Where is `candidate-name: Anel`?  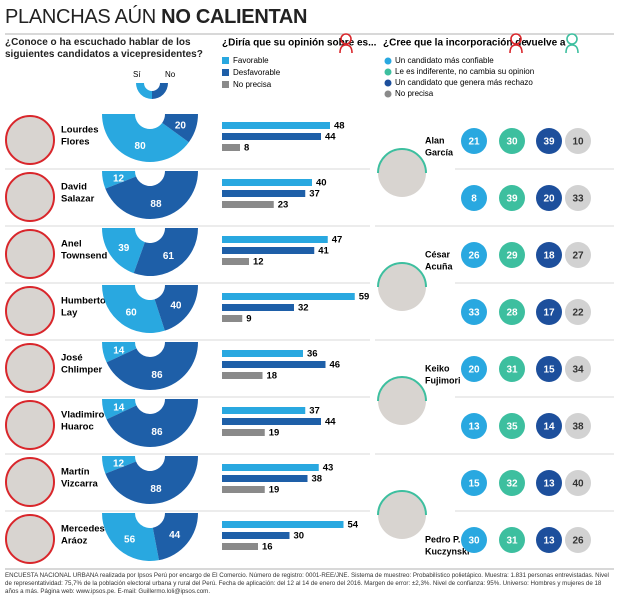 candidate-name: Anel is located at coordinates (71, 244).